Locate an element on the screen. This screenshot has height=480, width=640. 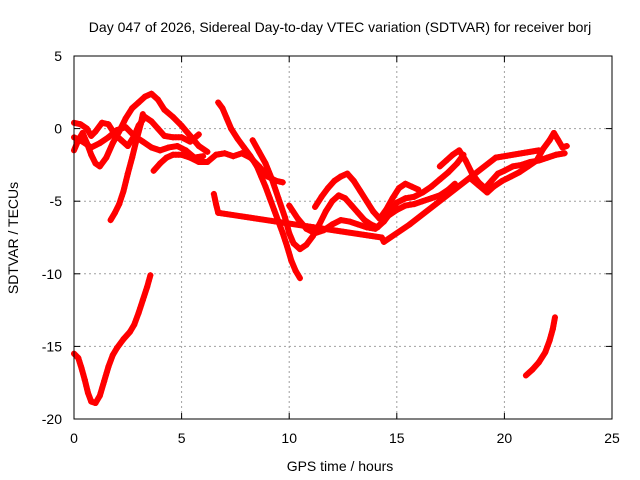
series-track-c is located at coordinates (139, 142).